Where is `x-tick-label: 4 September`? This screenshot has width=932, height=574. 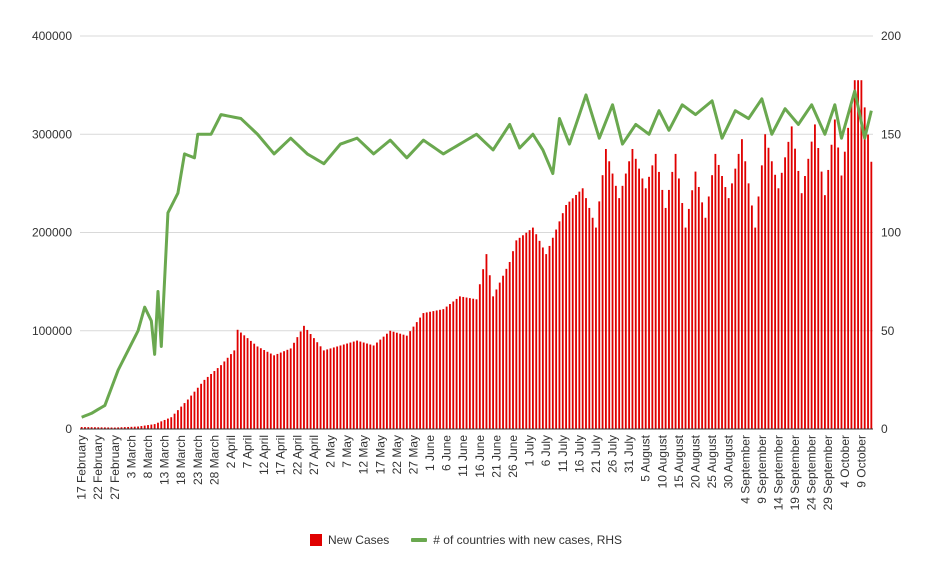 x-tick-label: 4 September is located at coordinates (745, 469).